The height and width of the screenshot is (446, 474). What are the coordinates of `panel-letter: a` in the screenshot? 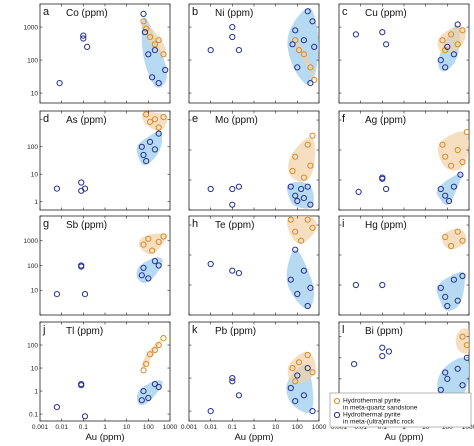 It's located at (46, 12).